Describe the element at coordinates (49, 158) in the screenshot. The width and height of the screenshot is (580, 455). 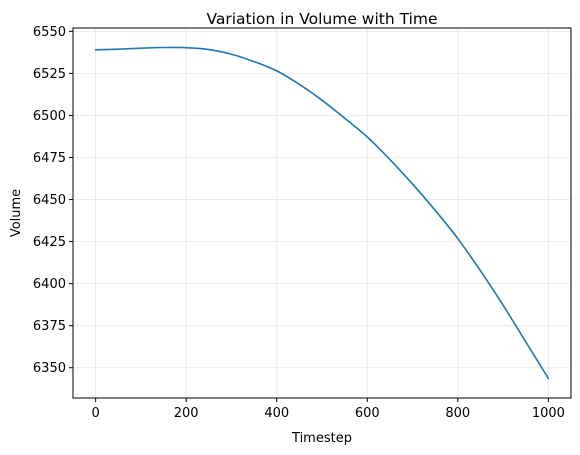
I see `y-tick-label: 6475` at that location.